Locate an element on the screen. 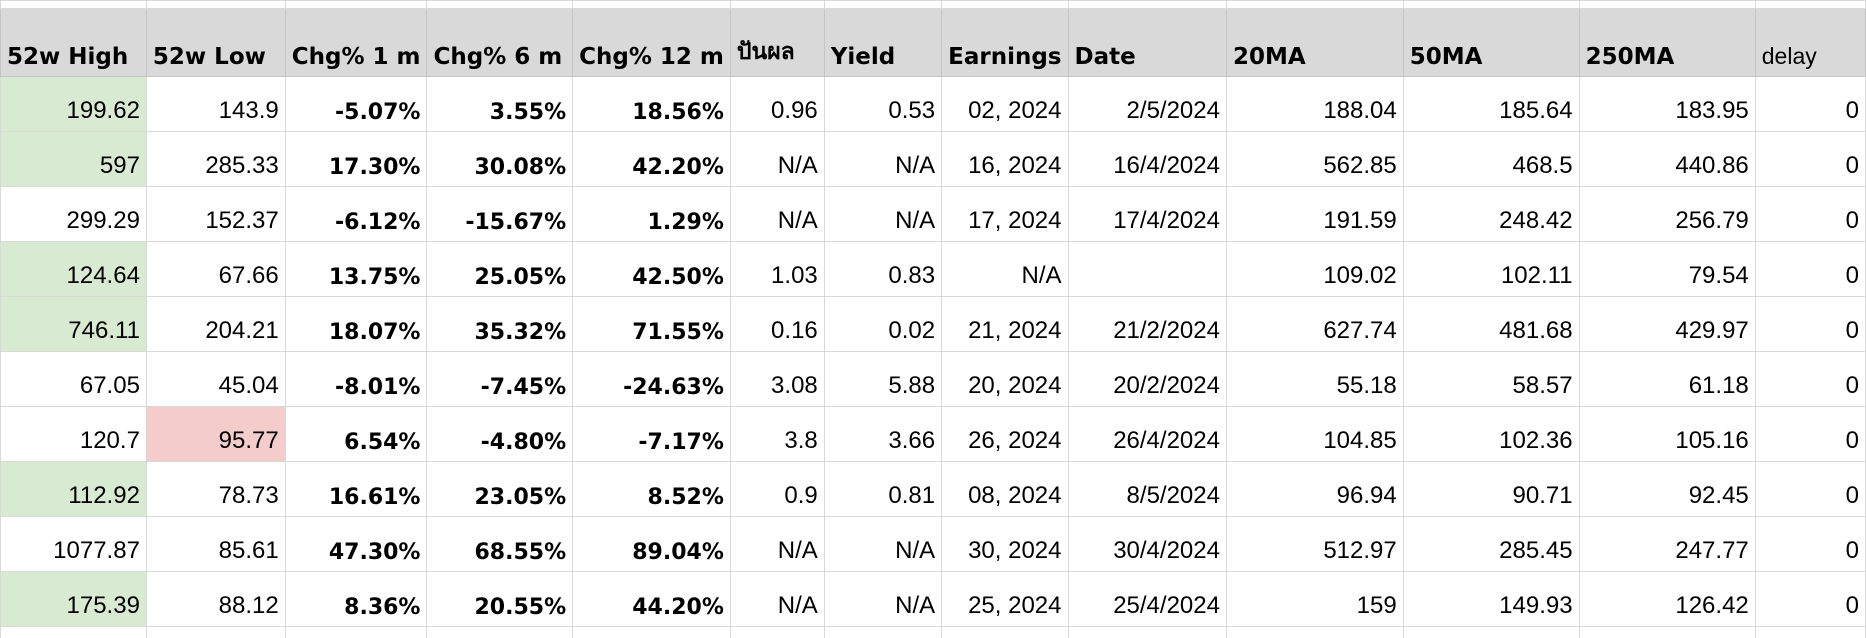 Image resolution: width=1866 pixels, height=638 pixels. cell-52w-low: 45.04 is located at coordinates (215, 379).